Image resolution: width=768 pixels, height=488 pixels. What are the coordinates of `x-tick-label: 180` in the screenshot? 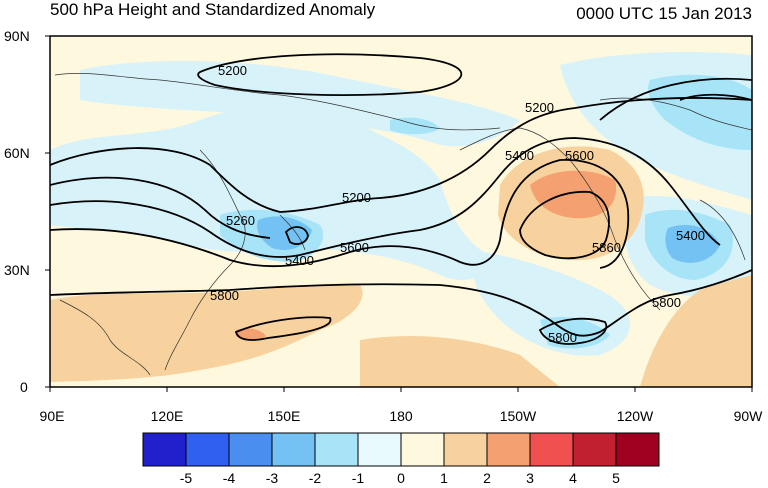 It's located at (401, 416).